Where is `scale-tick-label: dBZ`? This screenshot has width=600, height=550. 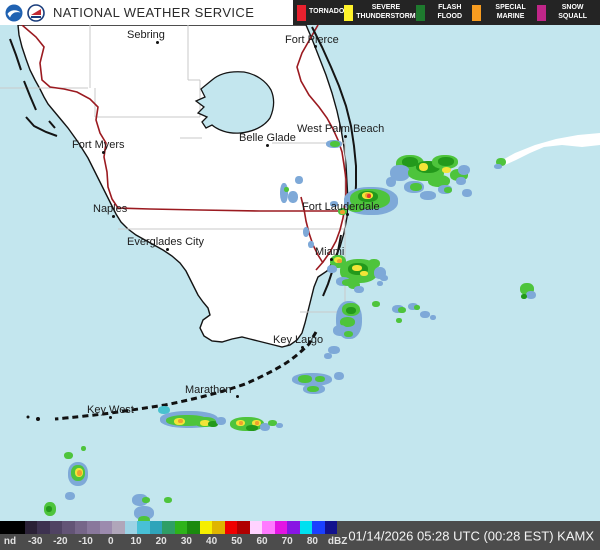
scale-tick-label: dBZ is located at coordinates (337, 541).